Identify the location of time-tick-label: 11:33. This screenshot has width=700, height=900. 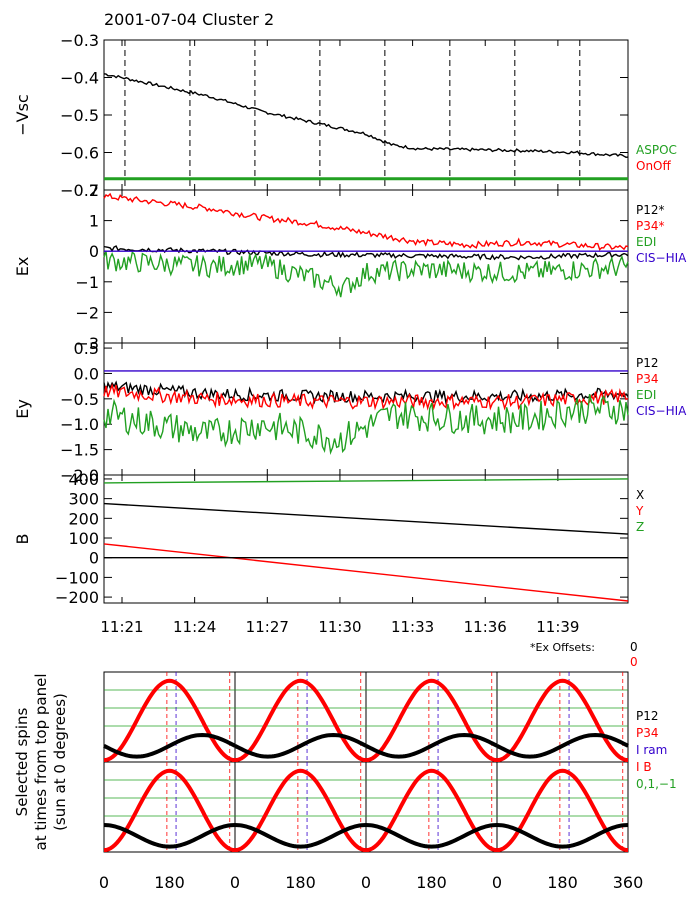
(412, 627).